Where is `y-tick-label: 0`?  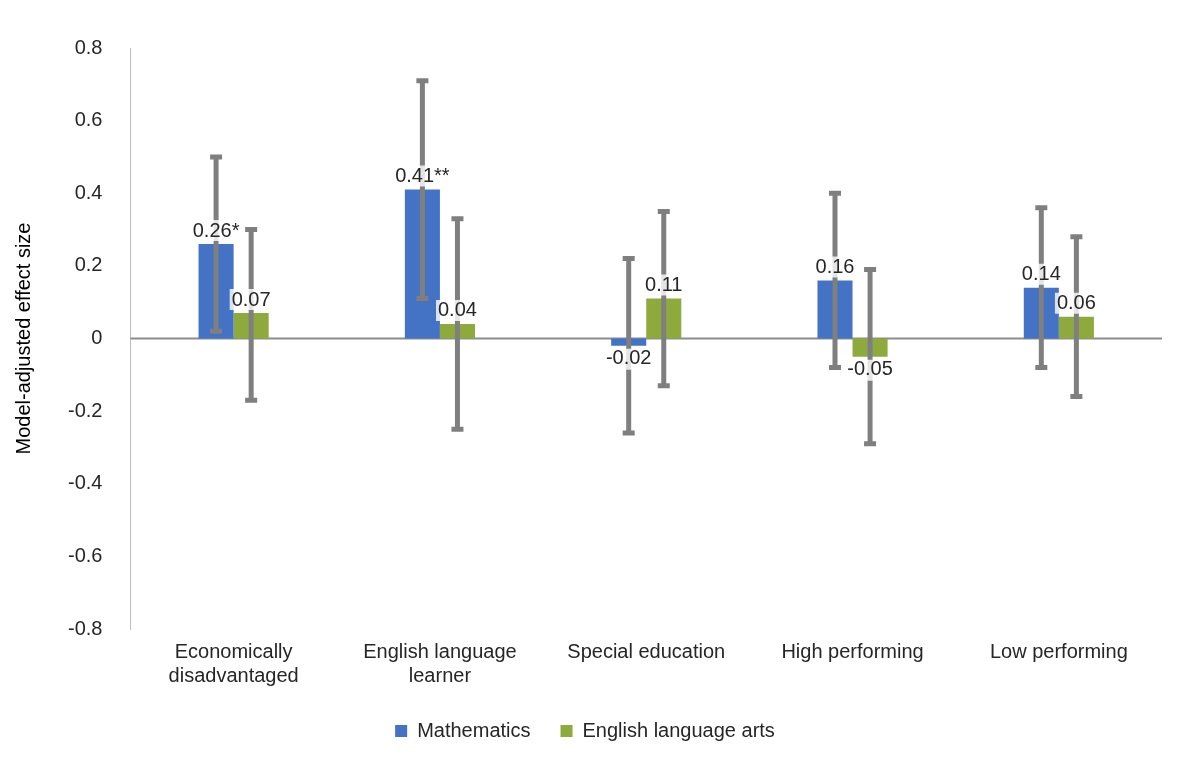
y-tick-label: 0 is located at coordinates (97, 337).